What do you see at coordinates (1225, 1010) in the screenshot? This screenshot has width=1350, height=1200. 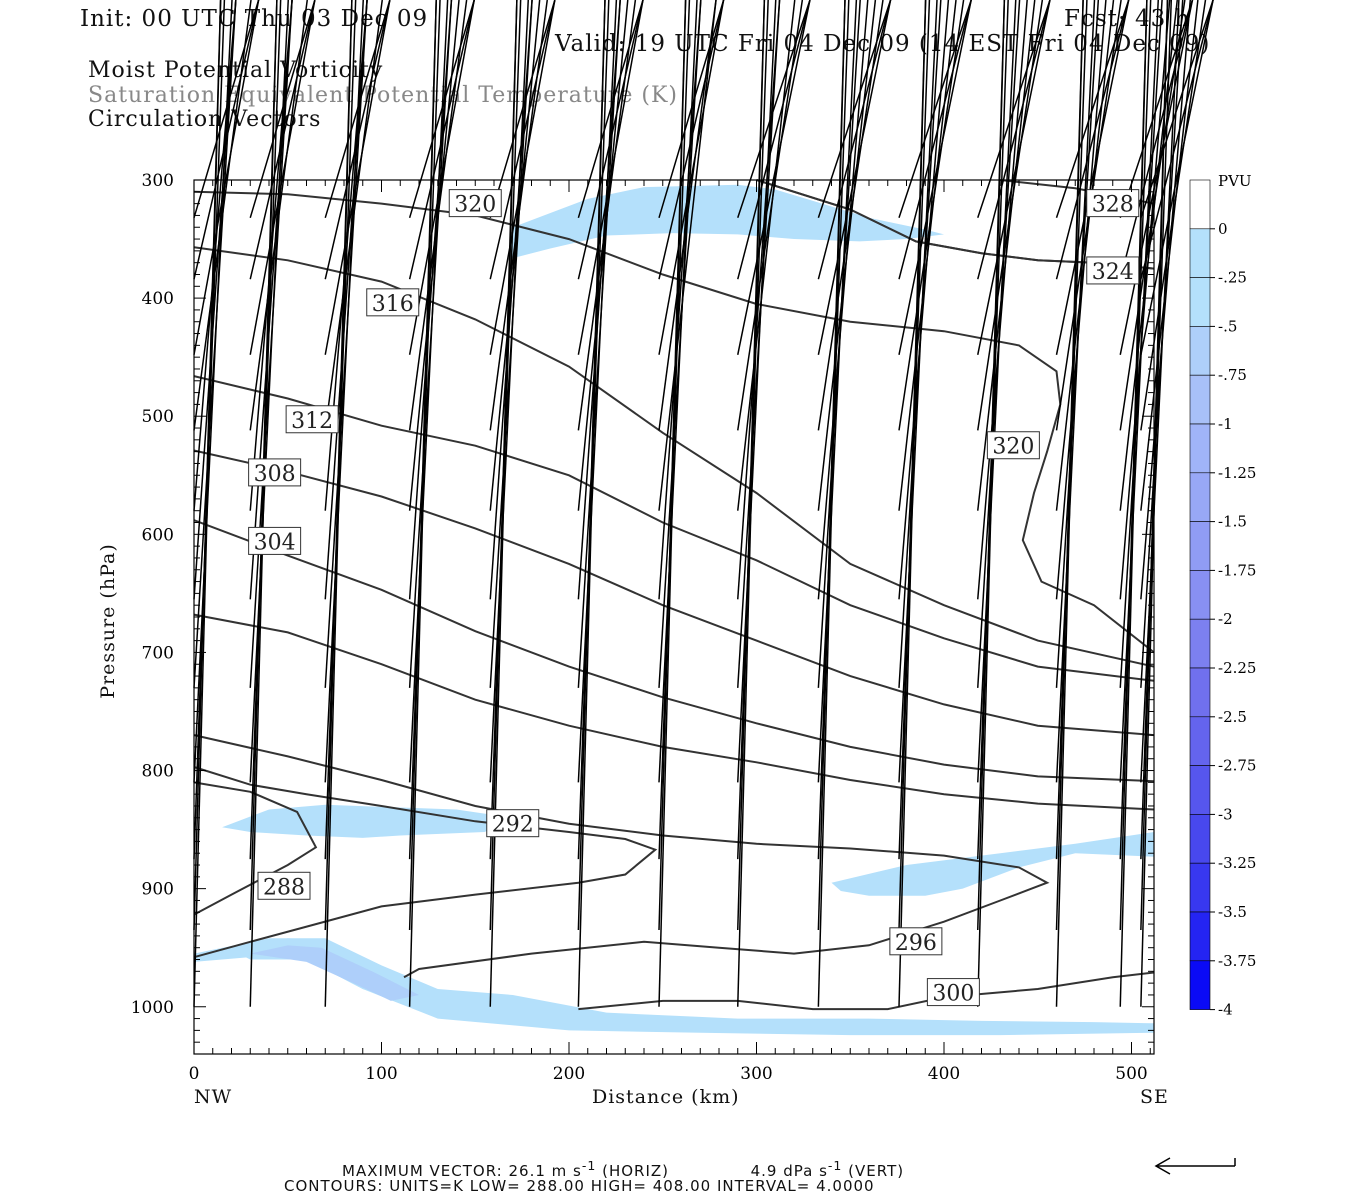 I see `colorbar-label-16: -4` at bounding box center [1225, 1010].